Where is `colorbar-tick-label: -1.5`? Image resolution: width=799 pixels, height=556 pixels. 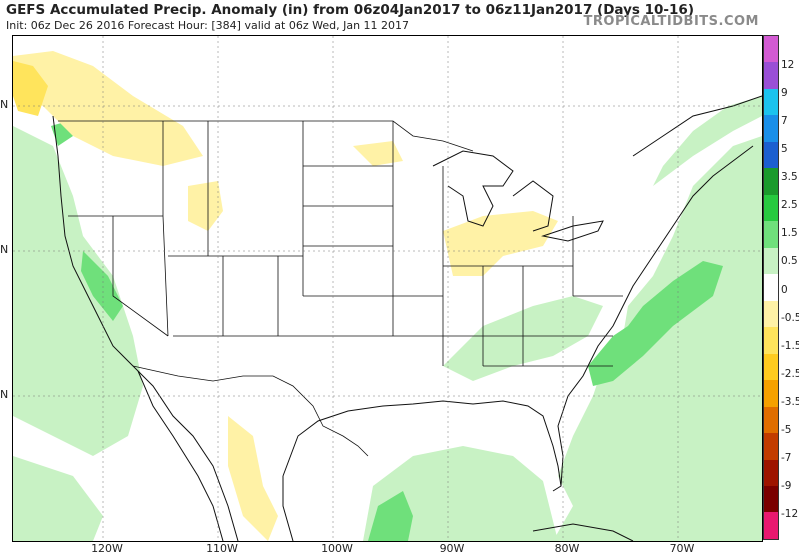
colorbar-tick-label: -1.5 is located at coordinates (790, 345).